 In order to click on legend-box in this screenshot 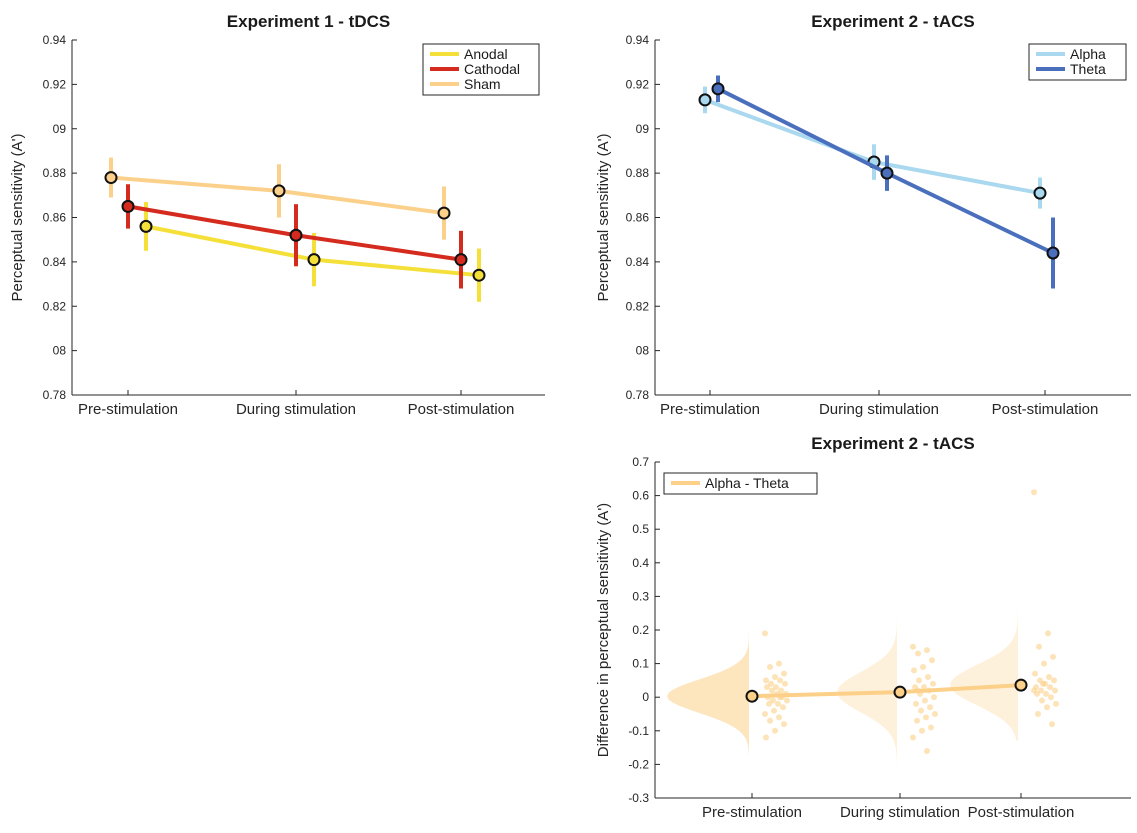, I will do `click(740, 483)`.